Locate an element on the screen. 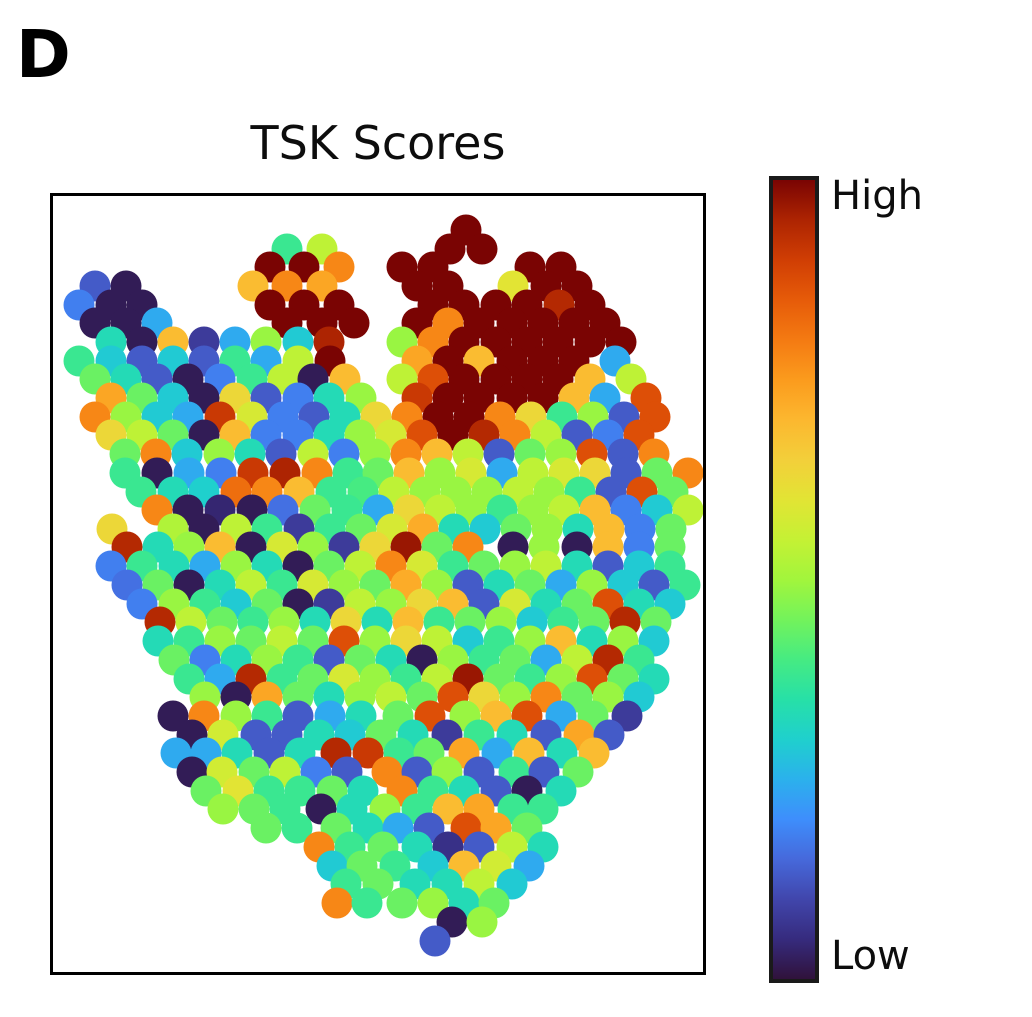 This screenshot has height=1017, width=1032. colorbar-high-label: High is located at coordinates (877, 196).